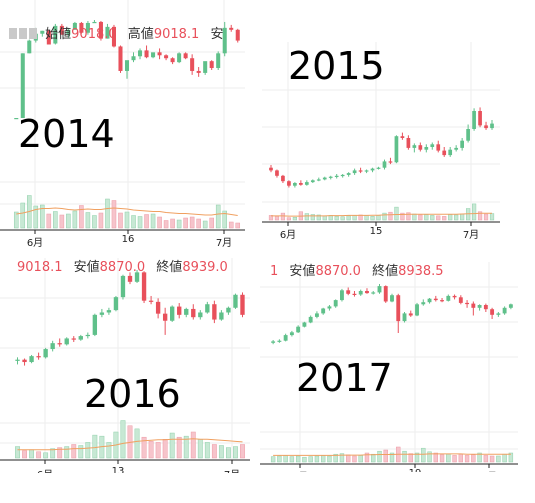 The image size is (535, 503). What do you see at coordinates (302, 271) in the screenshot?
I see `ohlc-label: 安値` at bounding box center [302, 271].